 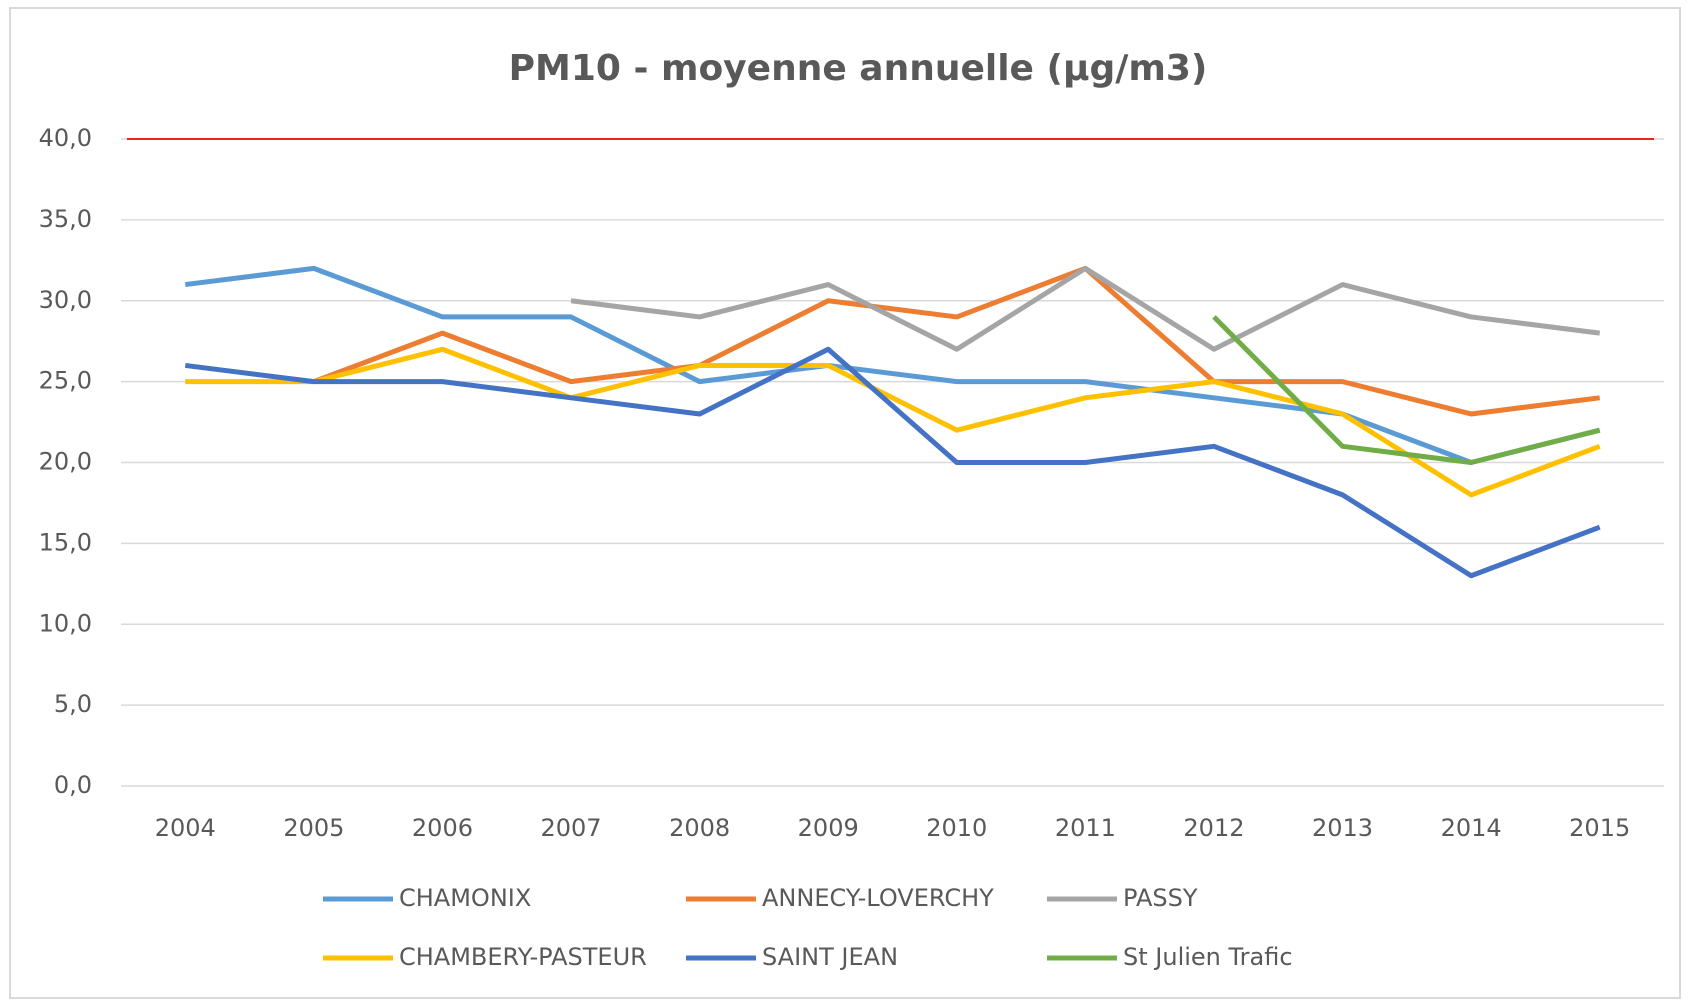 What do you see at coordinates (185, 828) in the screenshot?
I see `x-tick-label: 2004` at bounding box center [185, 828].